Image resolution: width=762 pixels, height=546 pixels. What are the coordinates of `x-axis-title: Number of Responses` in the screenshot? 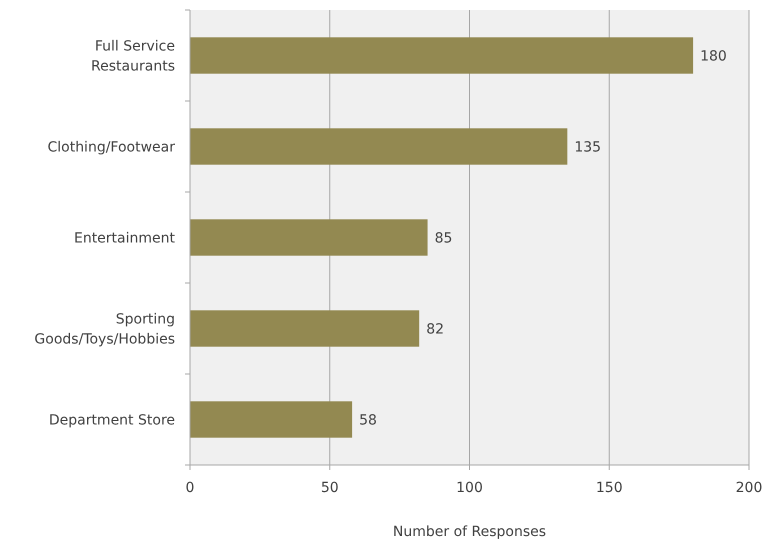 It's located at (469, 532).